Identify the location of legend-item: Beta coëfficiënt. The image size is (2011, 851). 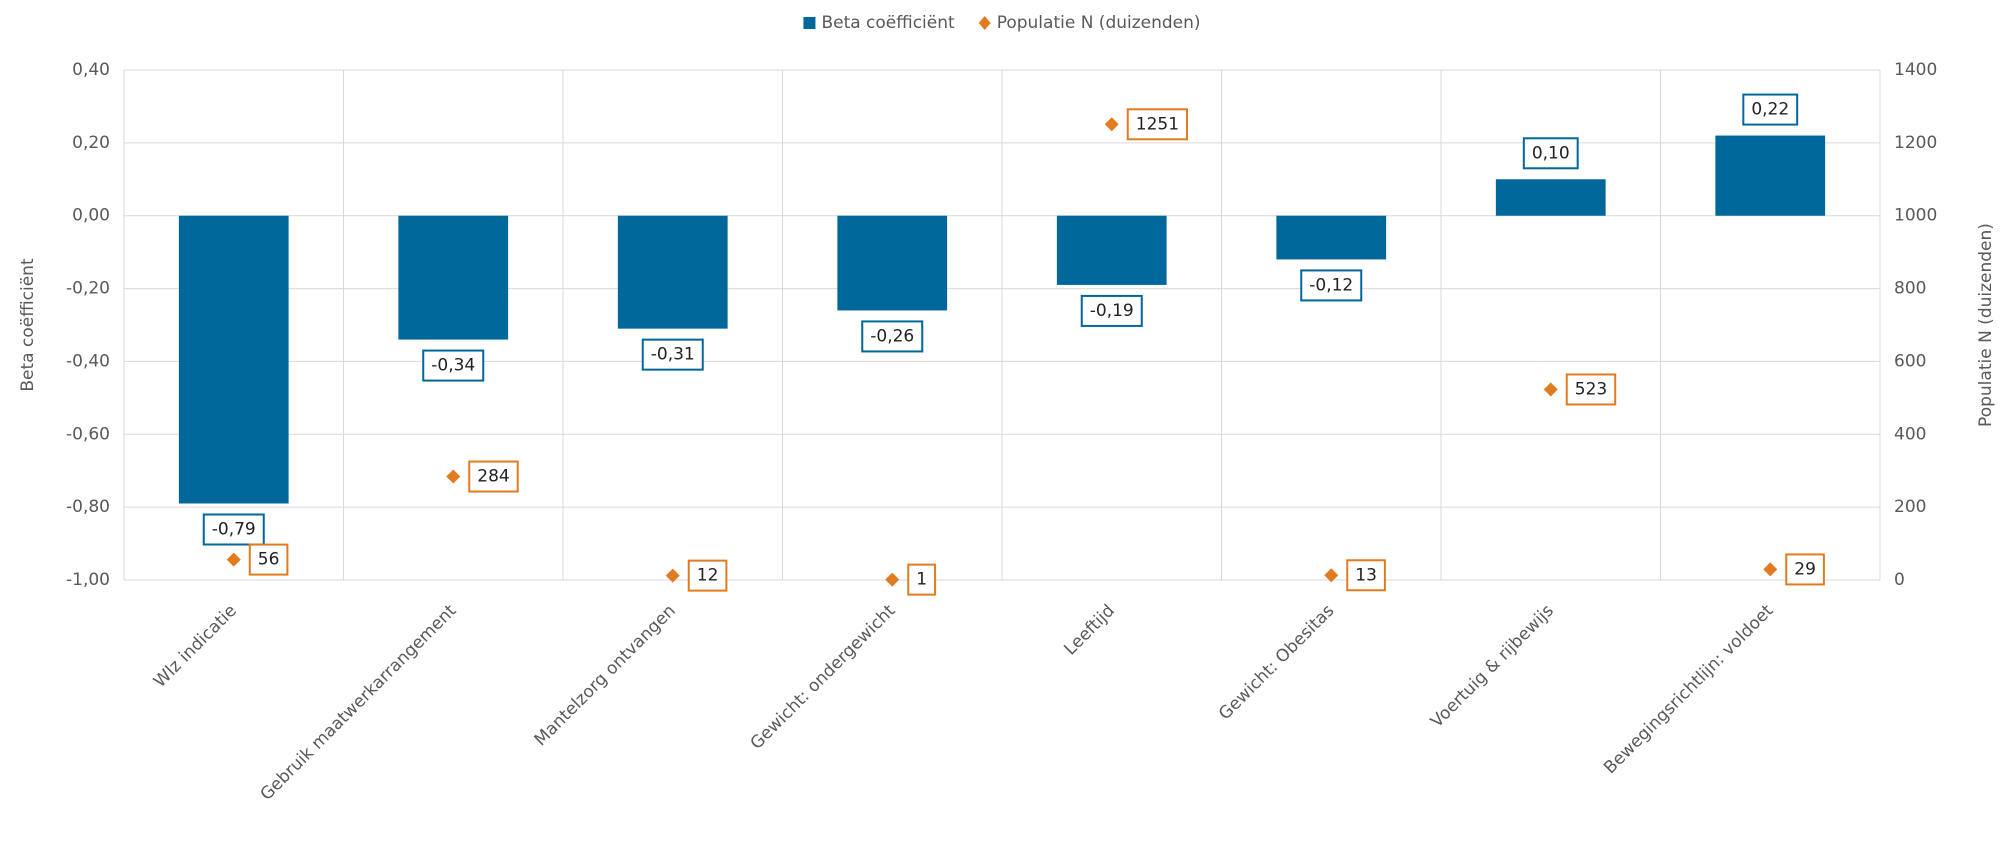
(879, 23).